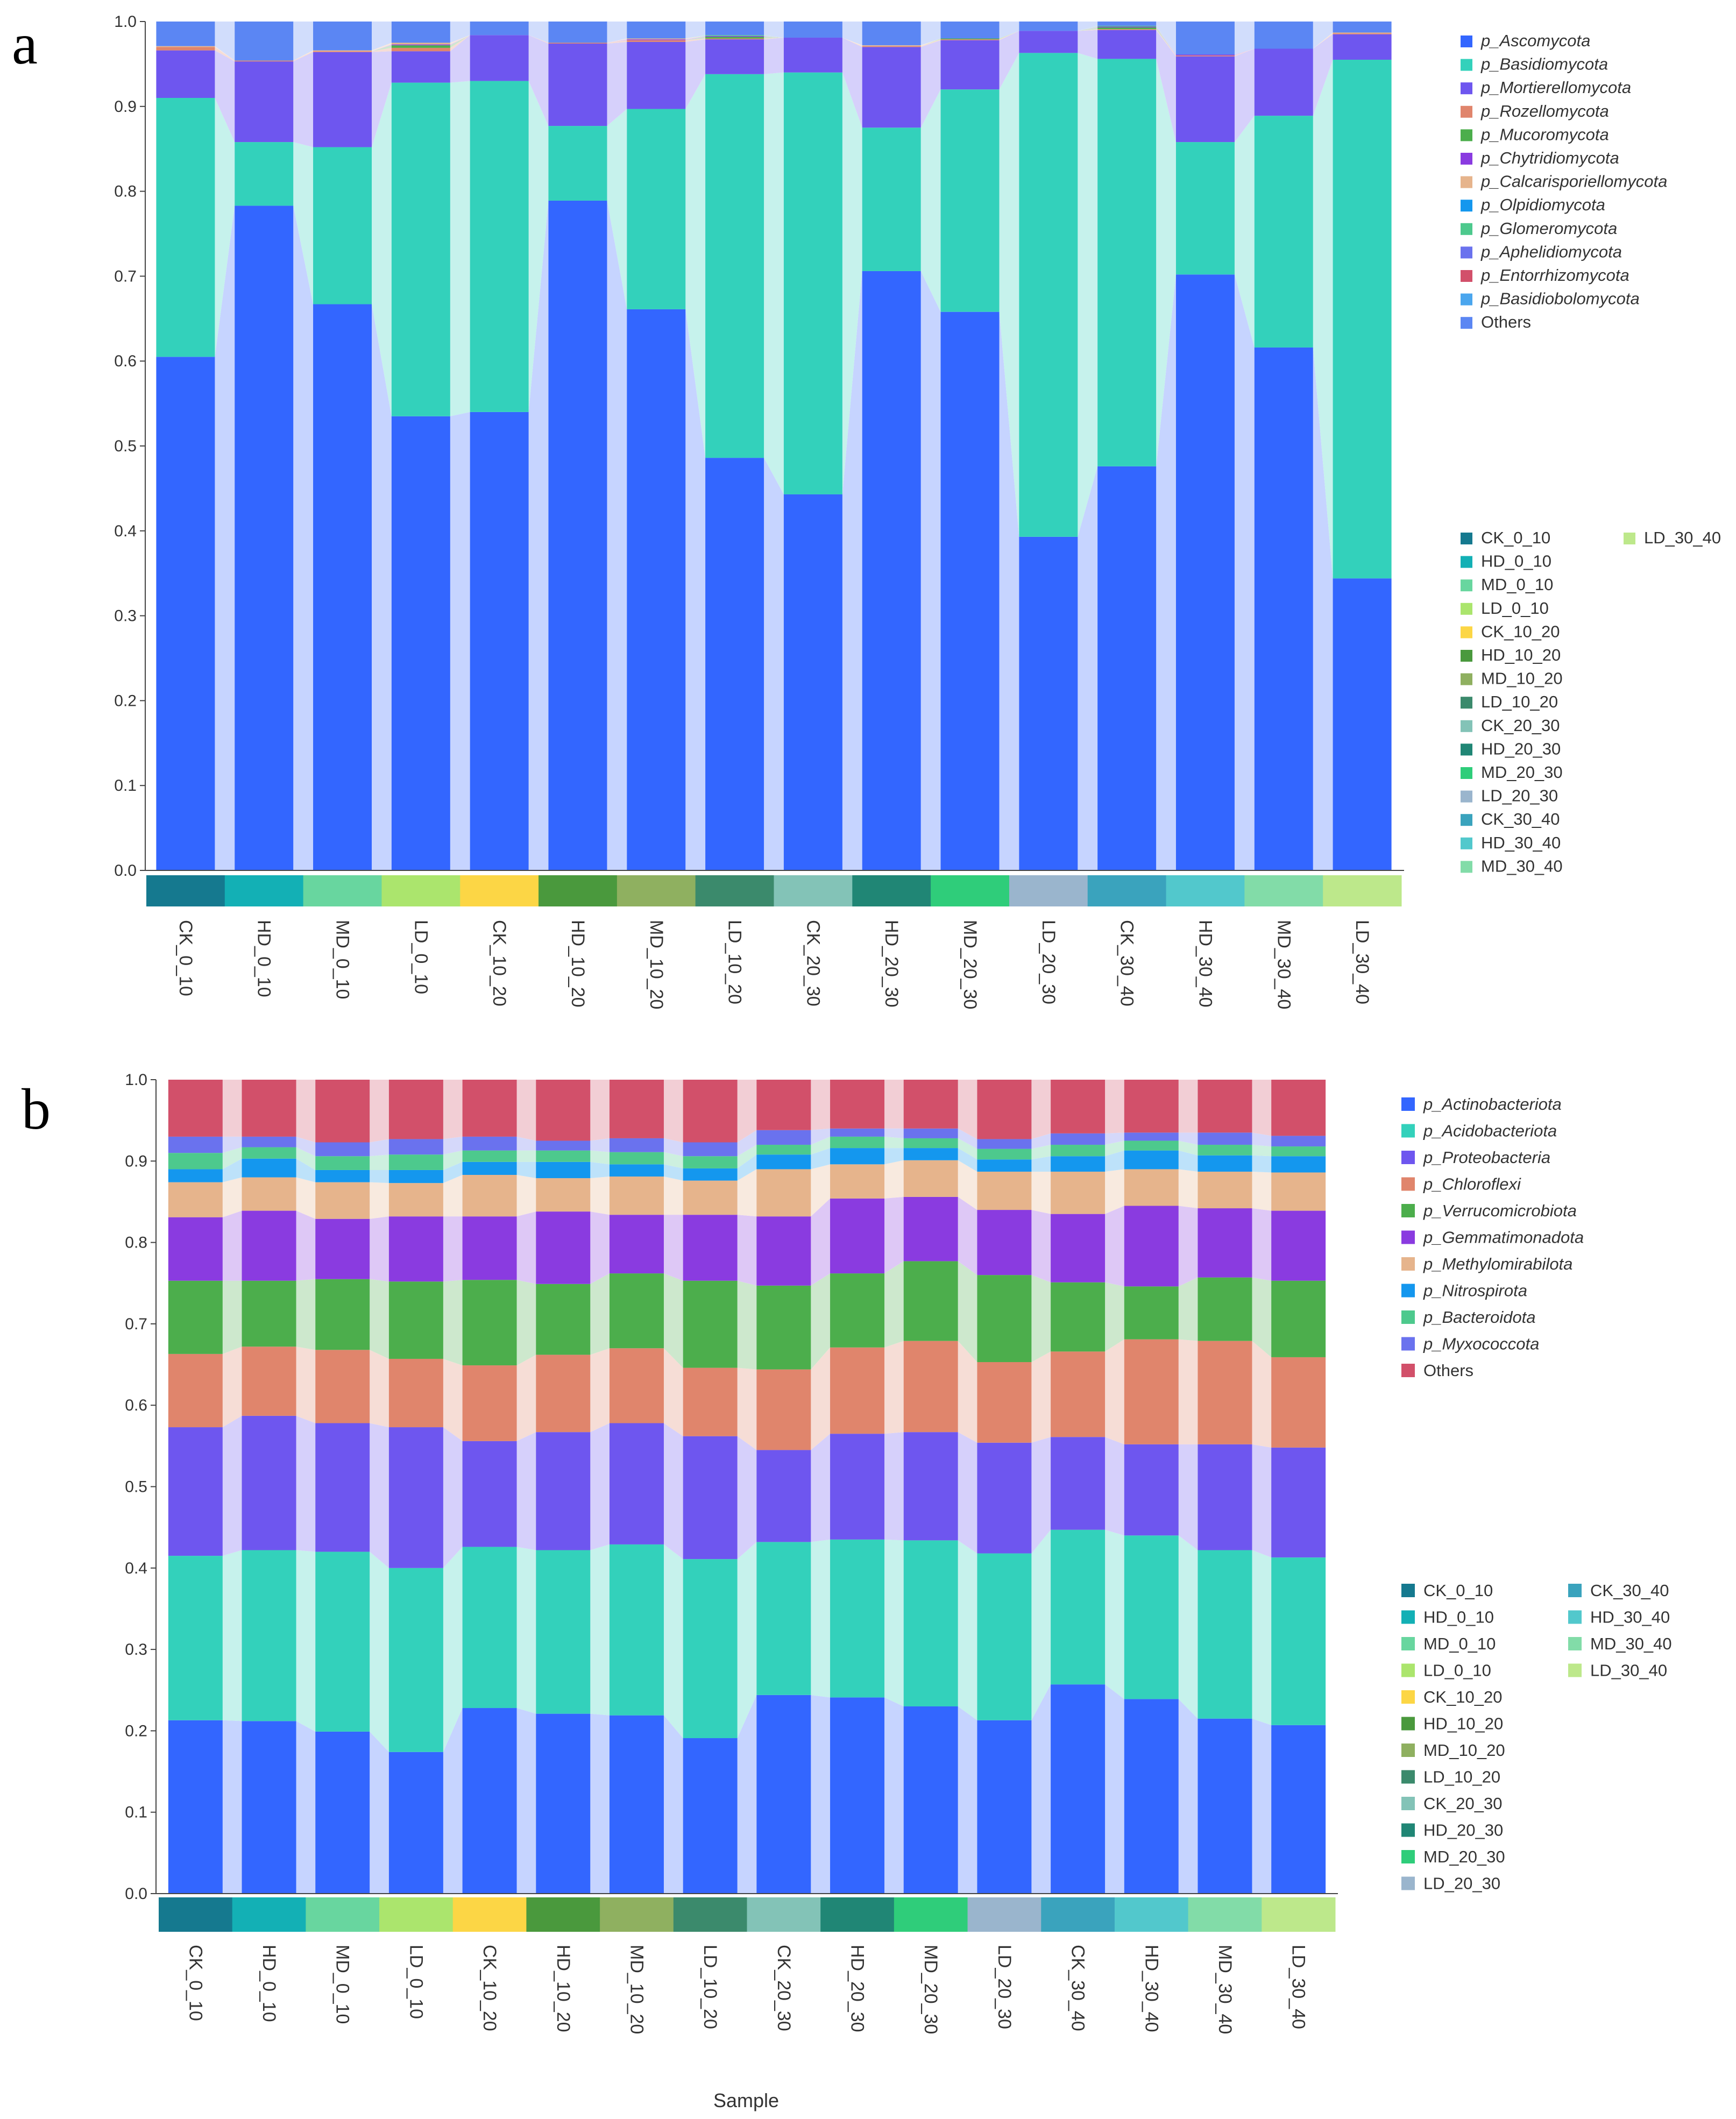 Image resolution: width=1736 pixels, height=2119 pixels. I want to click on sample-legend-label: CK_10_20, so click(1463, 1697).